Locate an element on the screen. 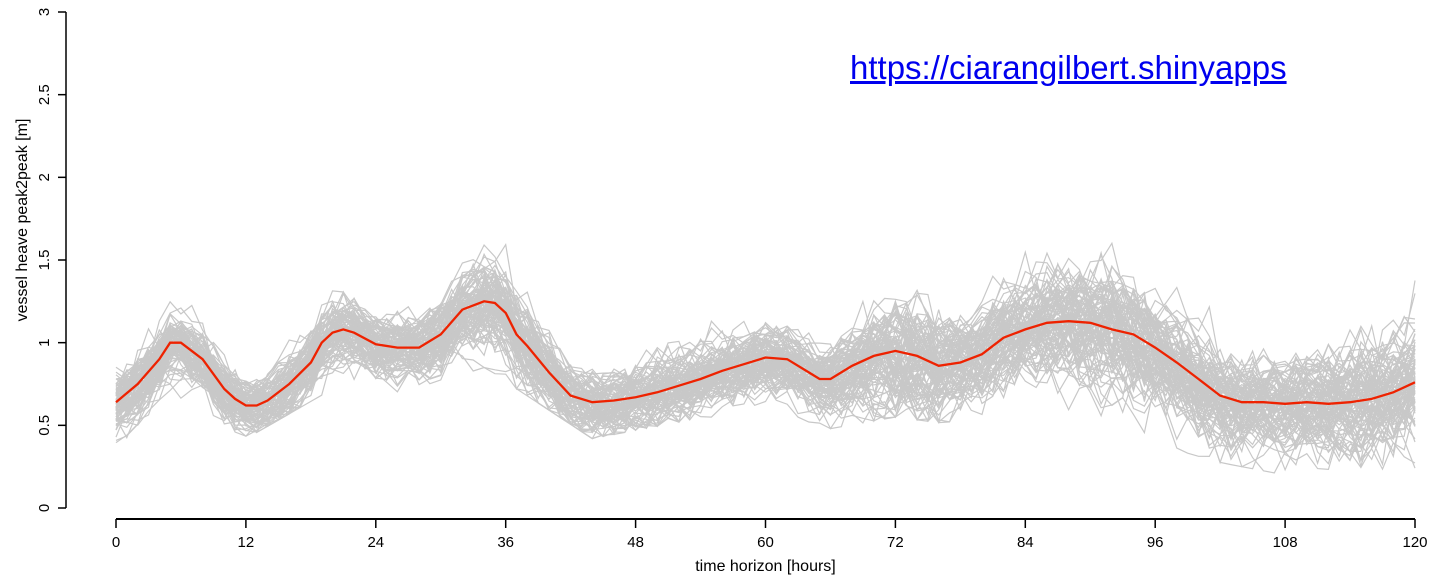 Image resolution: width=1433 pixels, height=581 pixels. x-tick-label: 72 is located at coordinates (895, 542).